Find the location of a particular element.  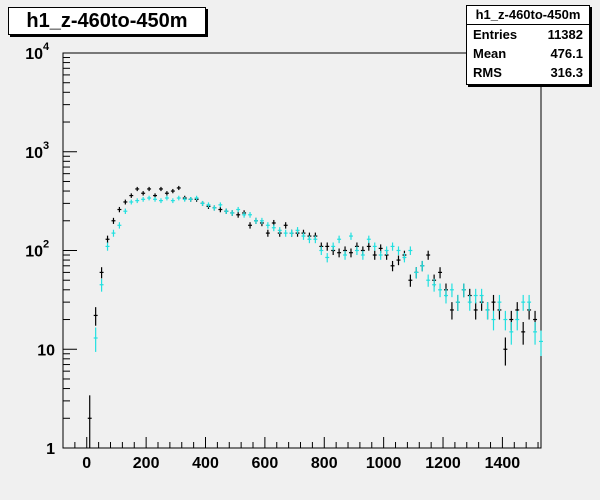

stats-entries-label: Entries is located at coordinates (495, 34).